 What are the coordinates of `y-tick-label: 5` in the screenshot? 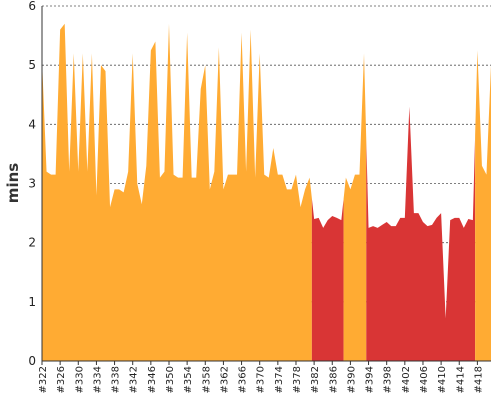 It's located at (32, 65).